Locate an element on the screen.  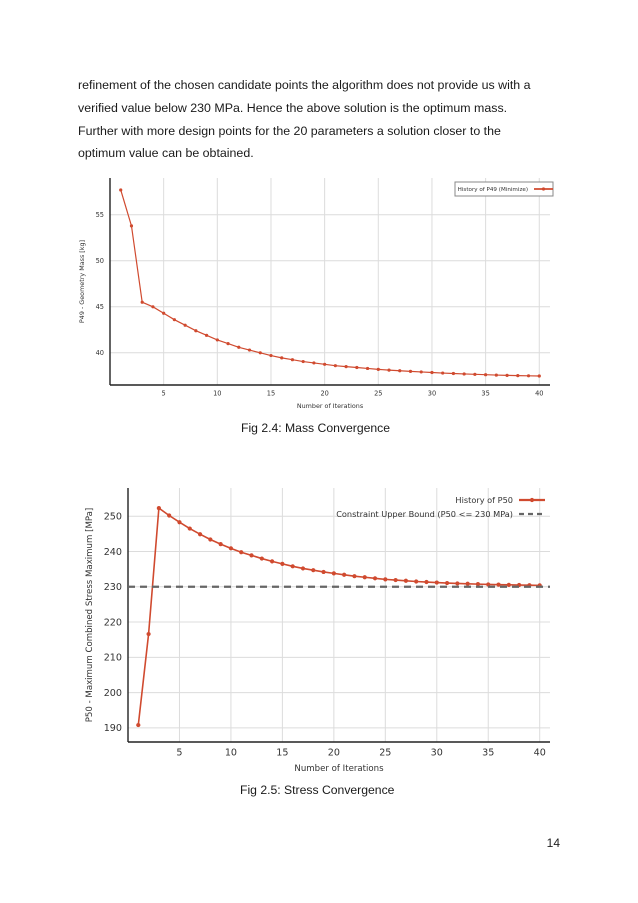
y-tick-label: 250 is located at coordinates (113, 517).